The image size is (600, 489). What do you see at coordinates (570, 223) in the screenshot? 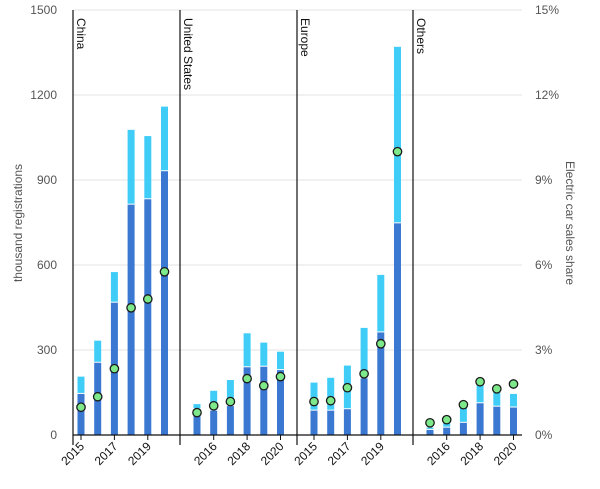
I see `y2-axis-title: Electric car sales share` at bounding box center [570, 223].